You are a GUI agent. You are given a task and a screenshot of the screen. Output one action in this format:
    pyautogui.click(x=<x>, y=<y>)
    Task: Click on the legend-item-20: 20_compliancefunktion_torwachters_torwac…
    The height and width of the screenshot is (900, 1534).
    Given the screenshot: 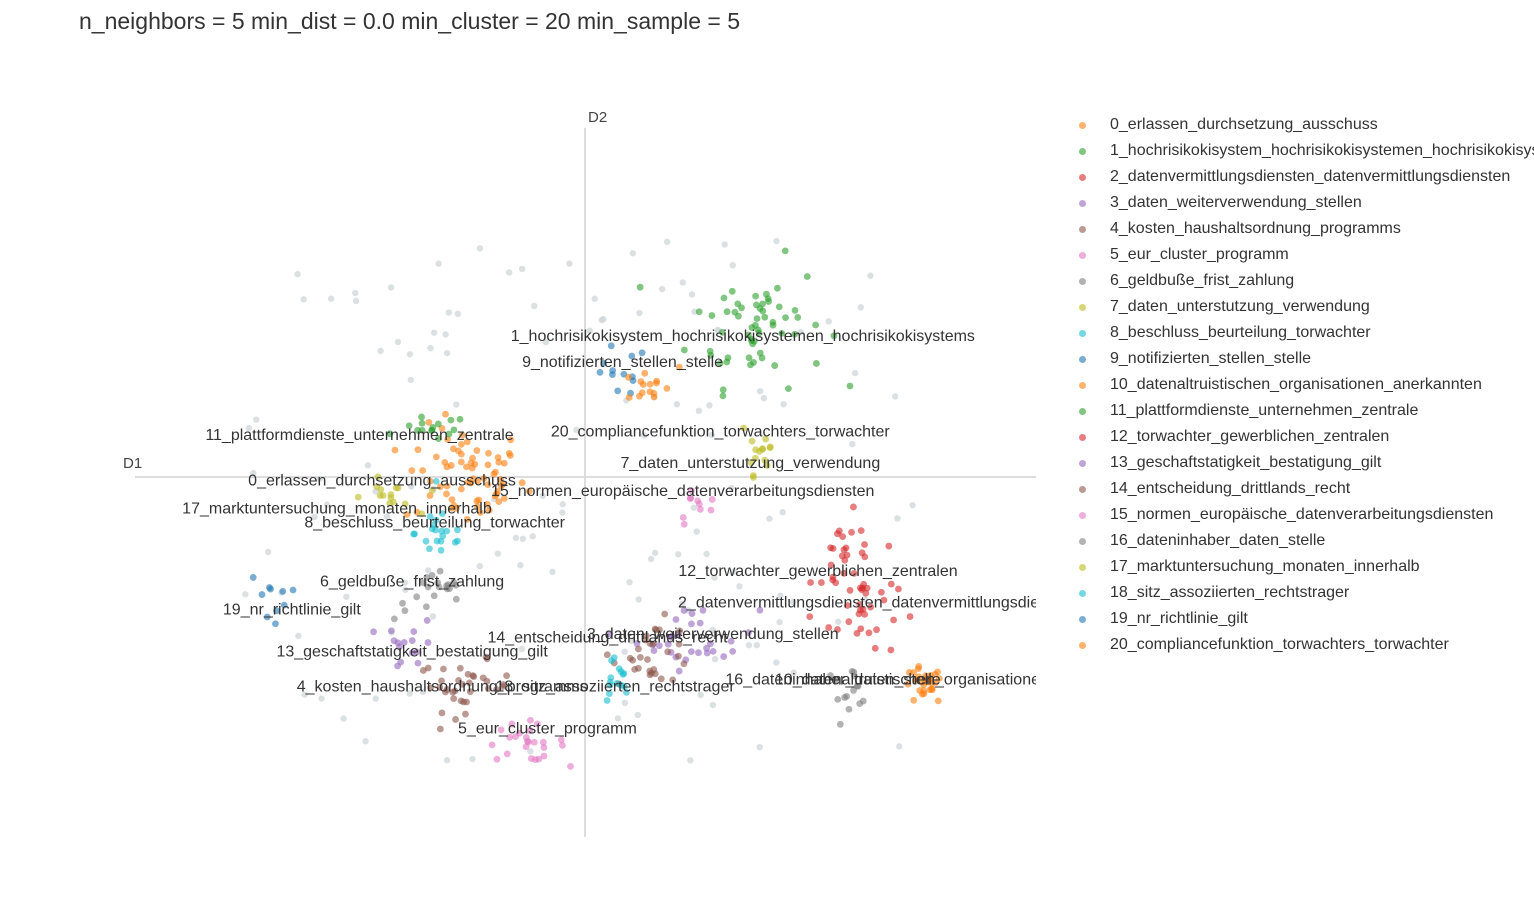 What is the action you would take?
    pyautogui.click(x=1305, y=645)
    